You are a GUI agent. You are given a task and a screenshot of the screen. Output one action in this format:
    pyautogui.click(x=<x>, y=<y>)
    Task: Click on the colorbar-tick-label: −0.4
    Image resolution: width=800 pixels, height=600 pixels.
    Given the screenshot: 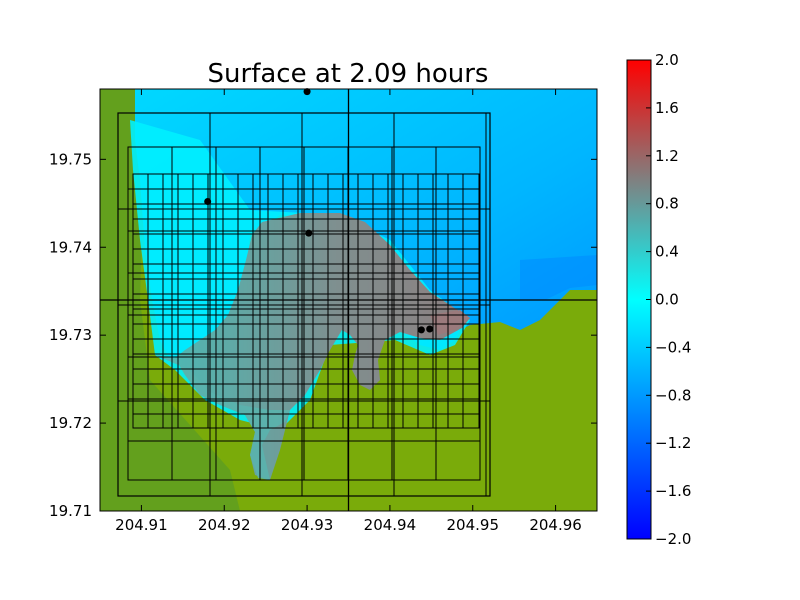 What is the action you would take?
    pyautogui.click(x=673, y=347)
    